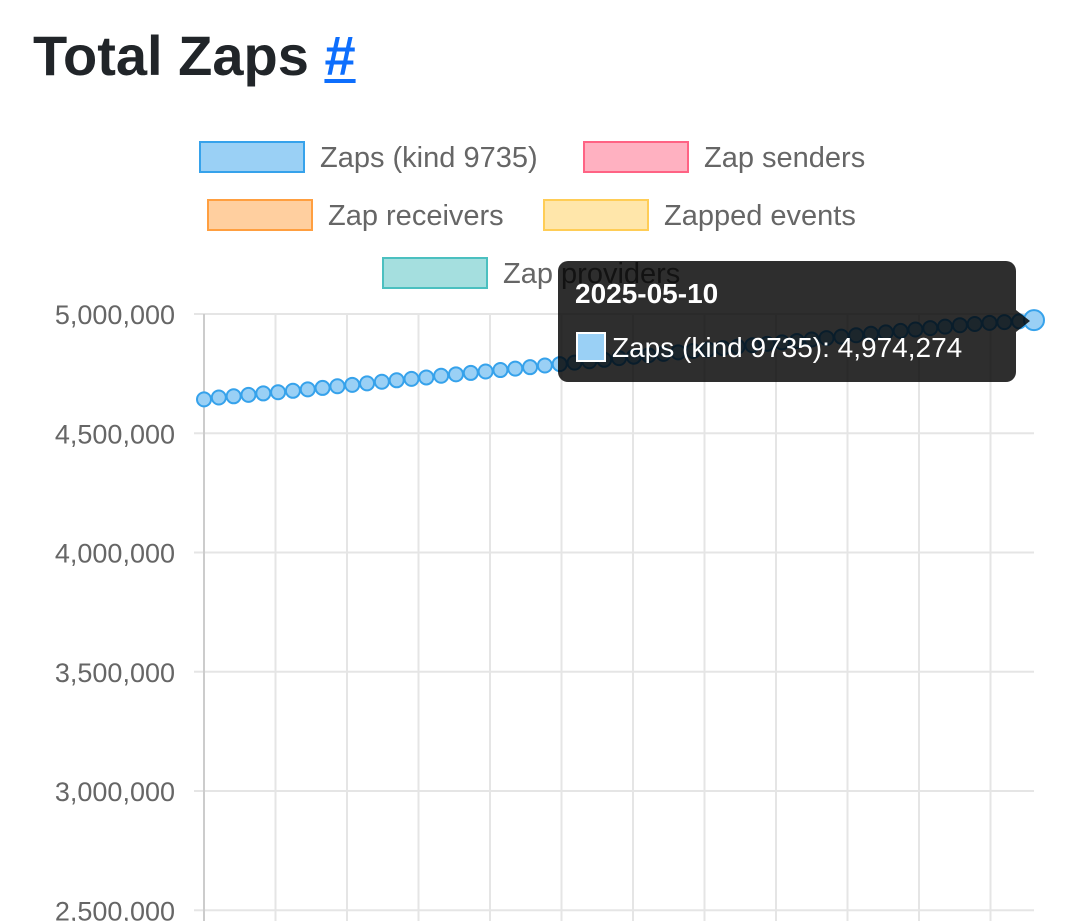 This screenshot has height=921, width=1080. What do you see at coordinates (591, 347) in the screenshot?
I see `tooltip-swatch` at bounding box center [591, 347].